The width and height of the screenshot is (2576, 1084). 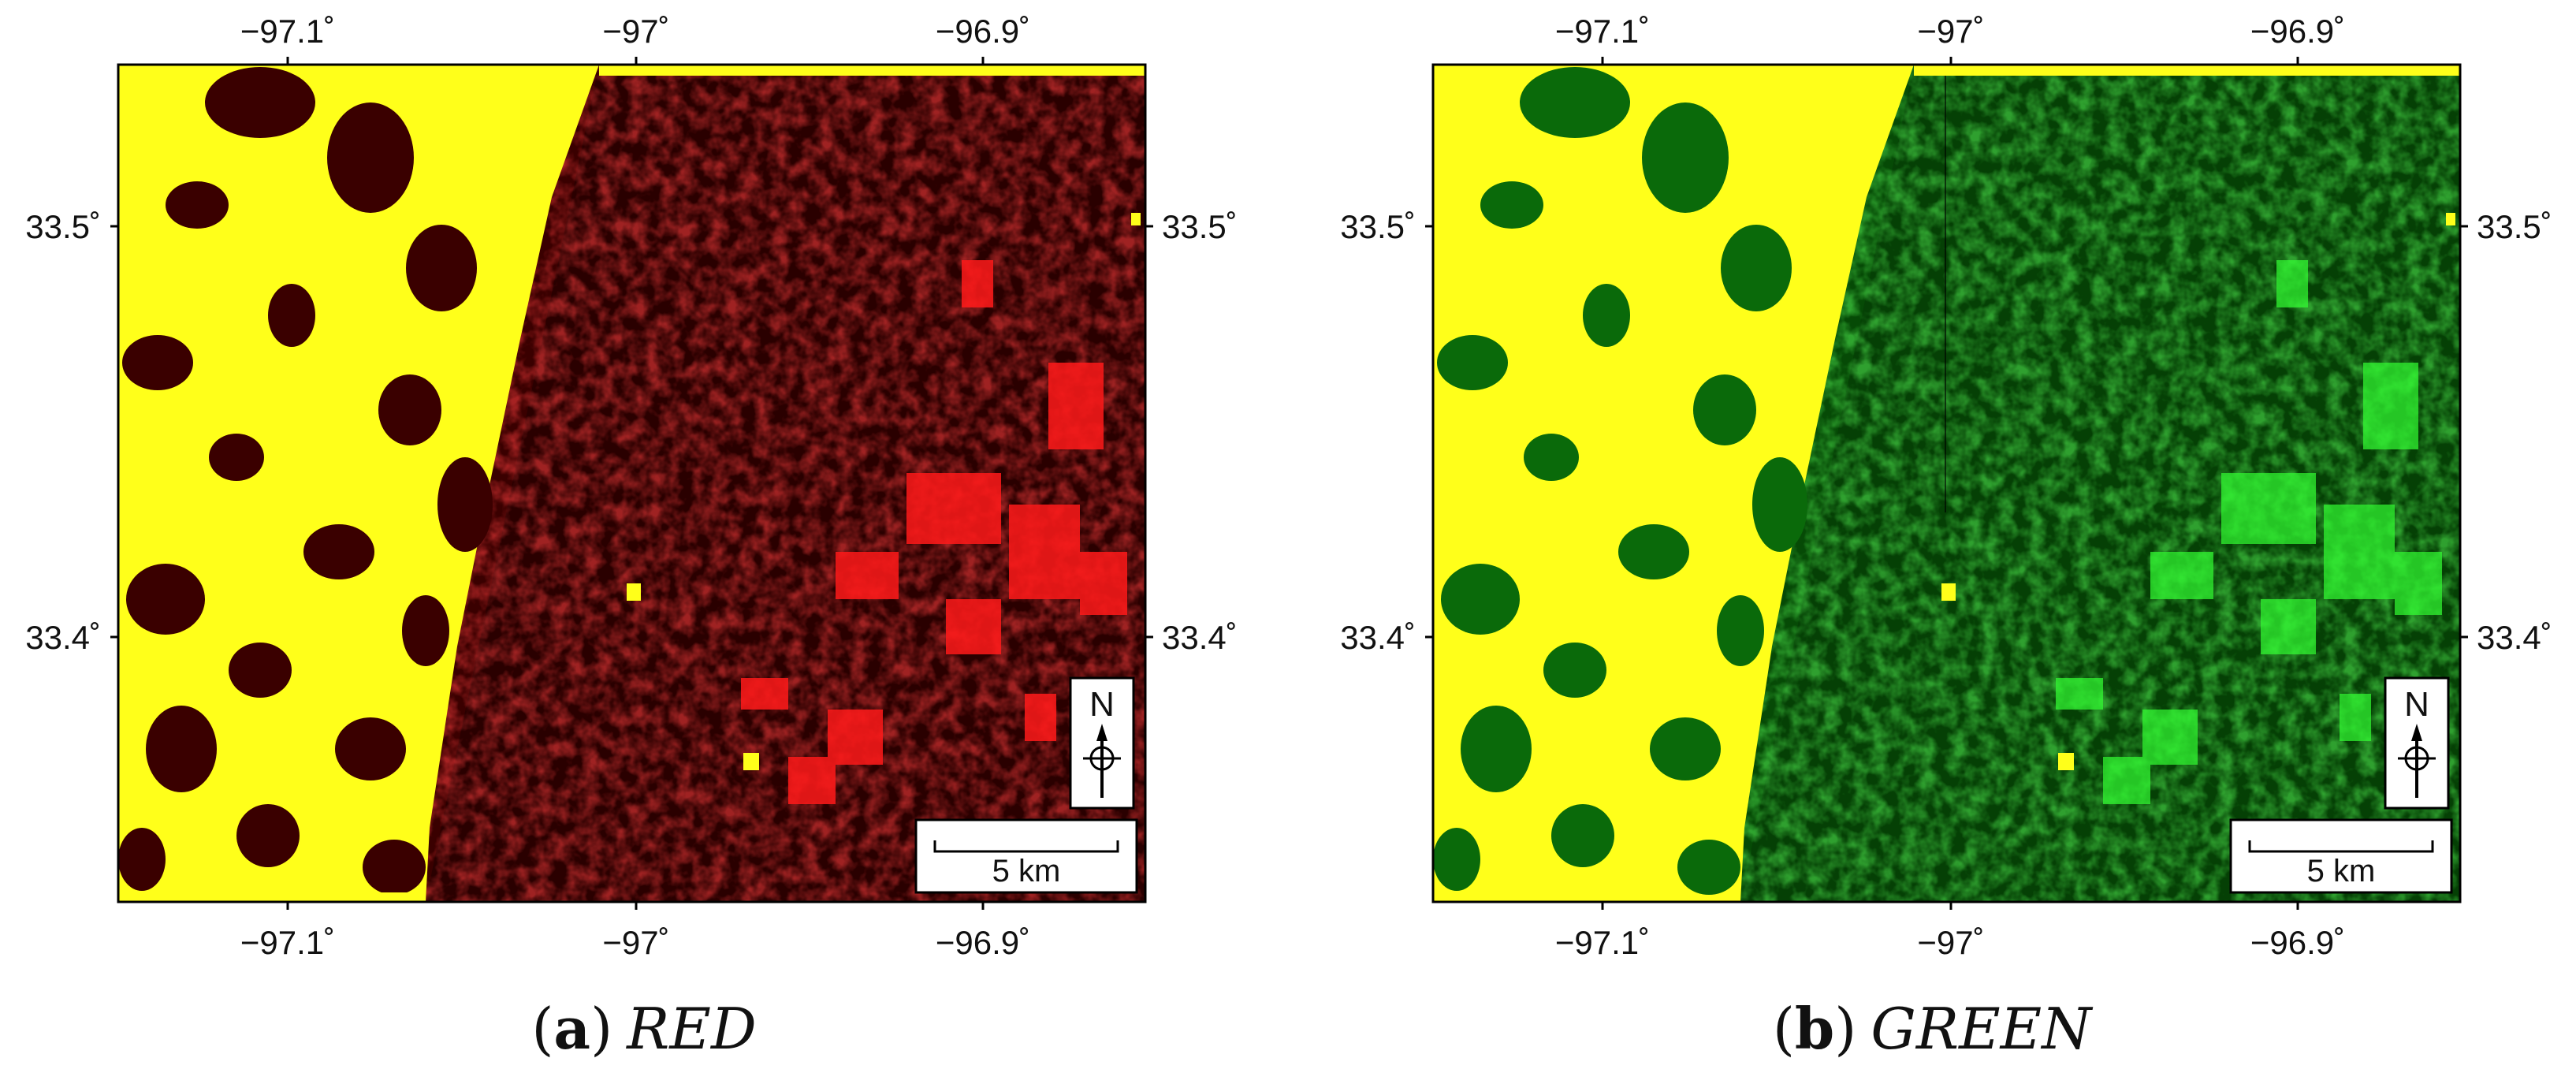 What do you see at coordinates (692, 1029) in the screenshot?
I see `caption-name: RED` at bounding box center [692, 1029].